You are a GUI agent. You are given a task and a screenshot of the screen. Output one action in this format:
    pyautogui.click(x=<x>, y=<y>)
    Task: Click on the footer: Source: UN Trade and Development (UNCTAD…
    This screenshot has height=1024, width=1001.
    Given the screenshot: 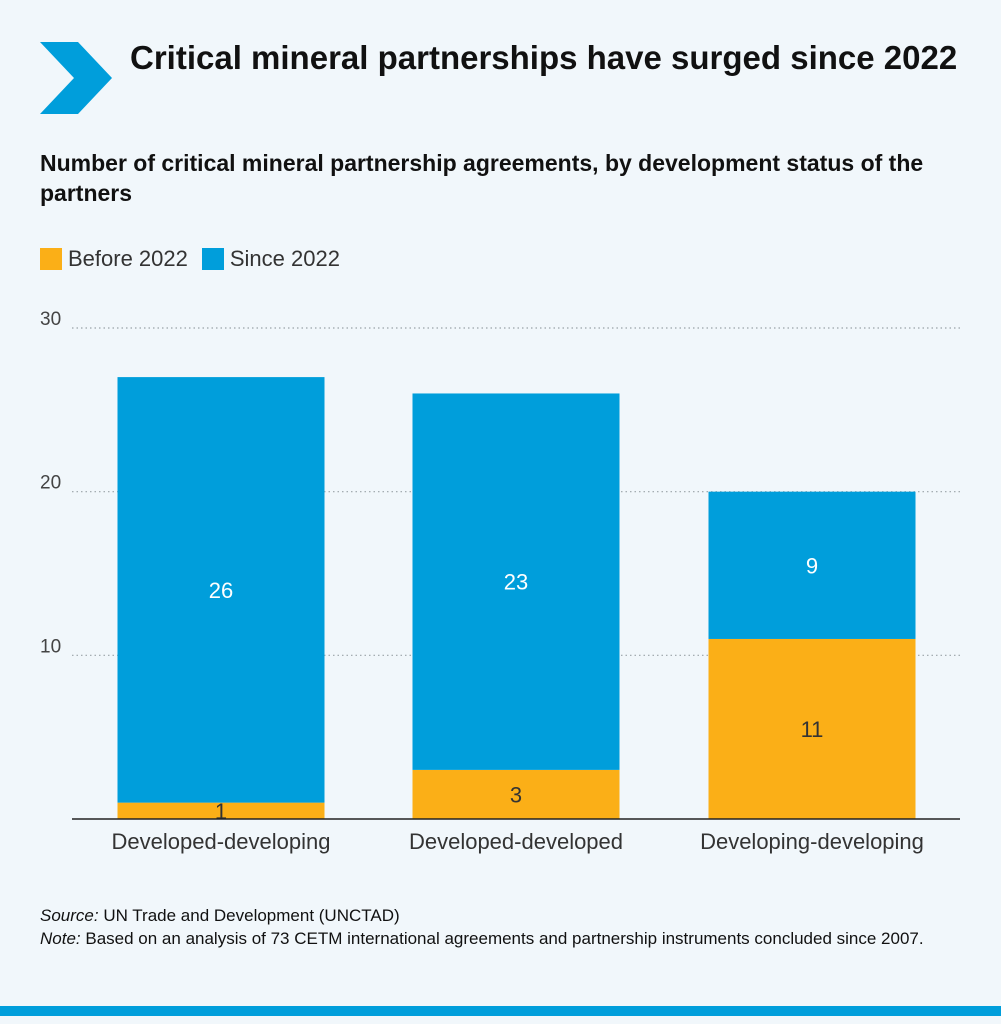 What is the action you would take?
    pyautogui.click(x=500, y=927)
    